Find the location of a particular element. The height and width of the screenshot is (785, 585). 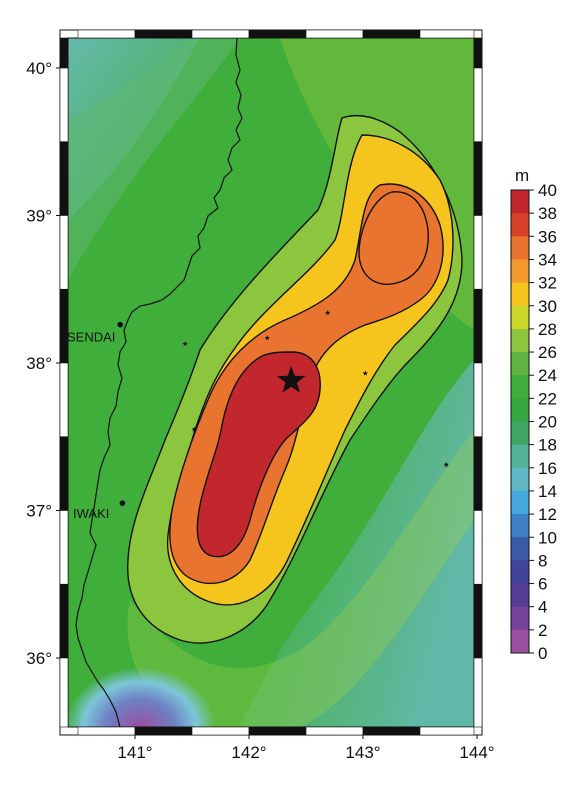

stations is located at coordinates (315, 388).